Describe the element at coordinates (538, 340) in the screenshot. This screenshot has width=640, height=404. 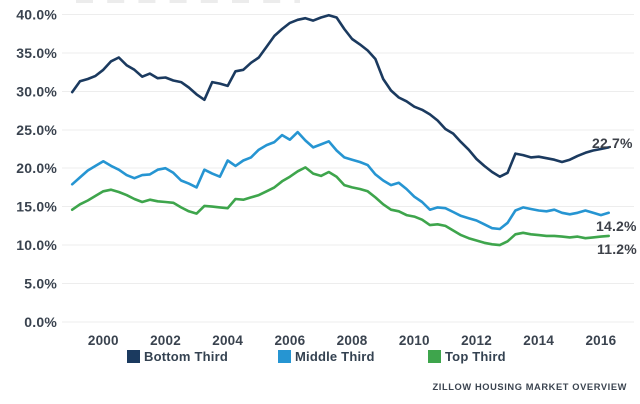
I see `x-tick-label: 2014` at that location.